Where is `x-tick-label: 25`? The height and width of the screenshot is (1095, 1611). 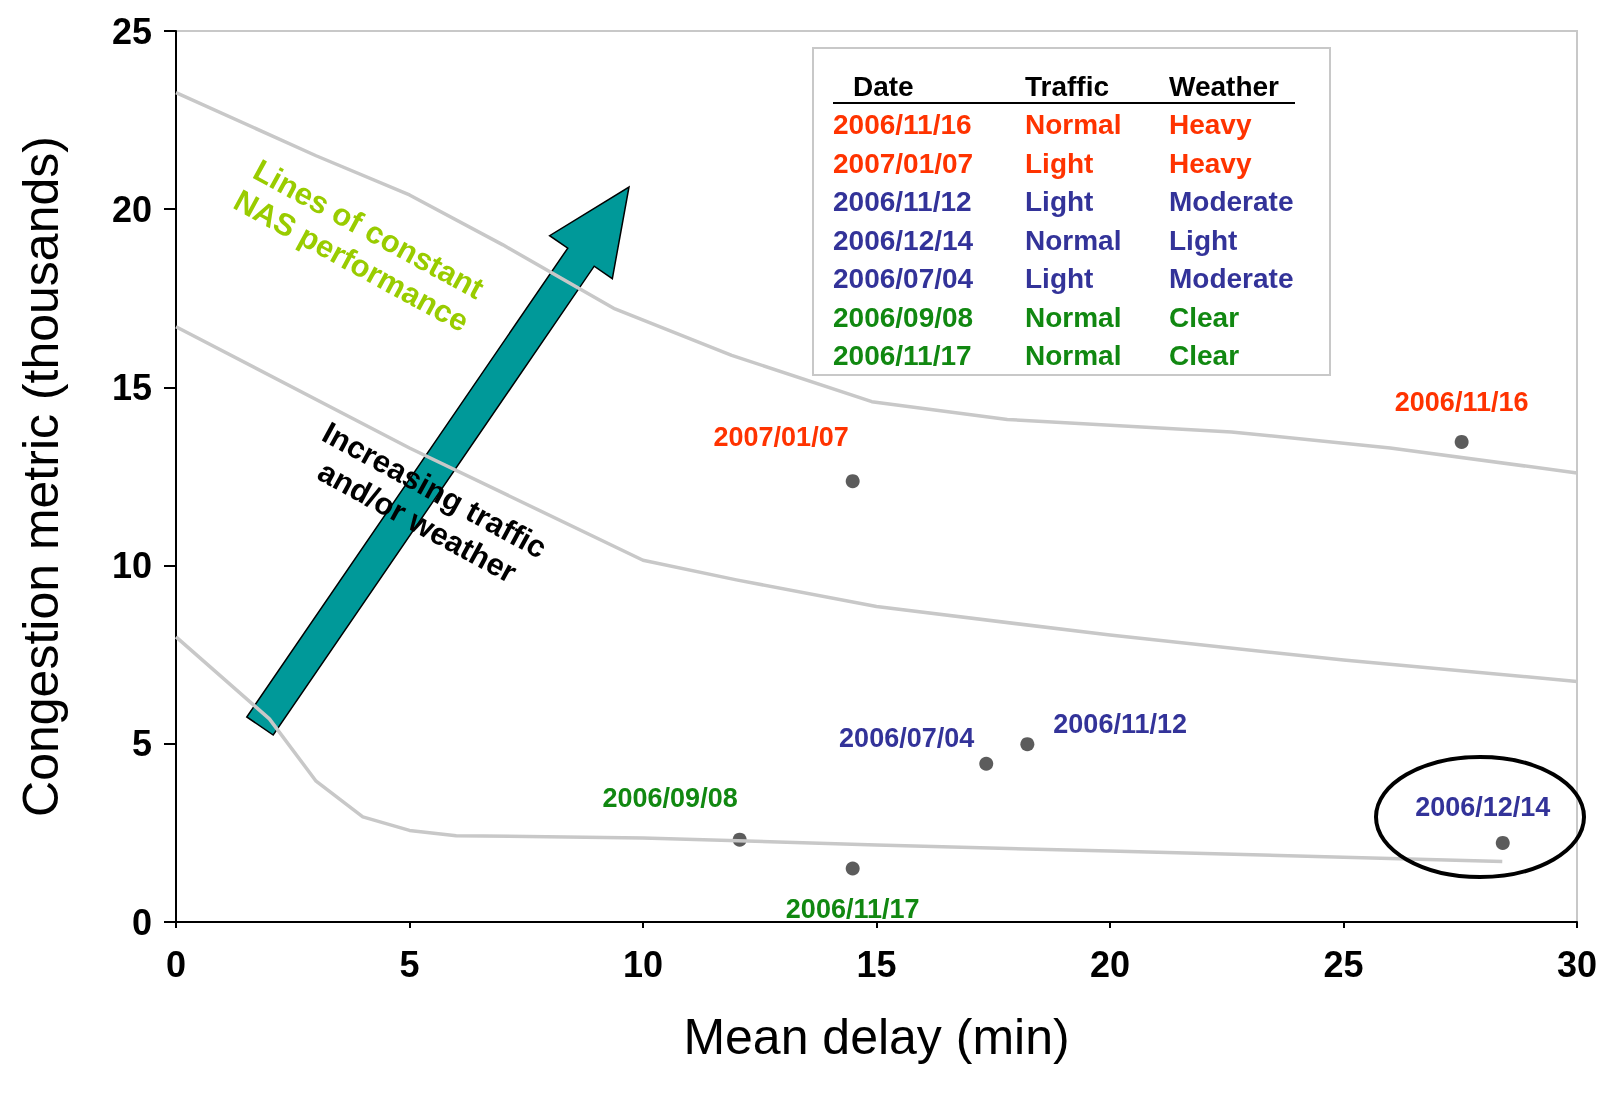 x-tick-label: 25 is located at coordinates (1343, 964).